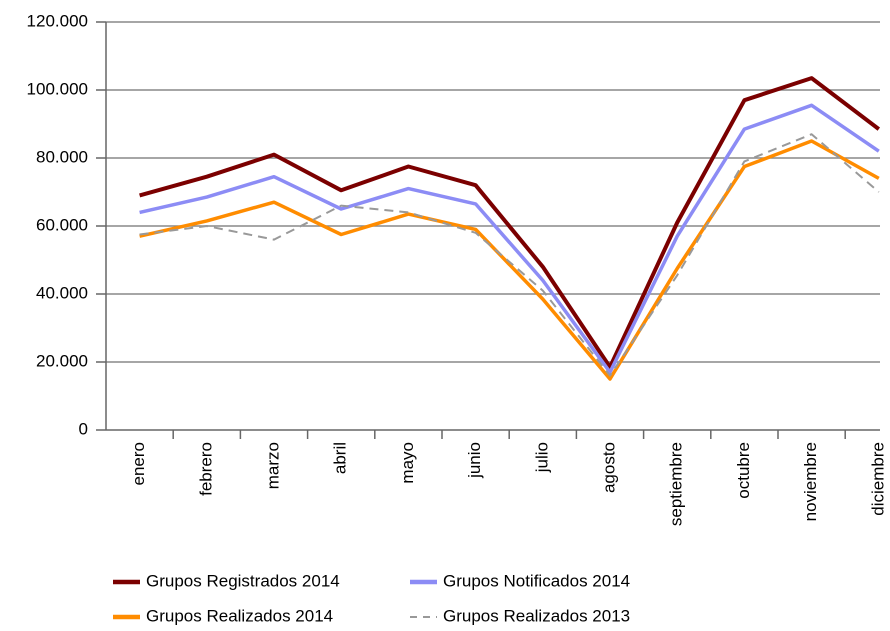 Image resolution: width=890 pixels, height=631 pixels. Describe the element at coordinates (62, 292) in the screenshot. I see `y-tick-label: 40.000` at that location.